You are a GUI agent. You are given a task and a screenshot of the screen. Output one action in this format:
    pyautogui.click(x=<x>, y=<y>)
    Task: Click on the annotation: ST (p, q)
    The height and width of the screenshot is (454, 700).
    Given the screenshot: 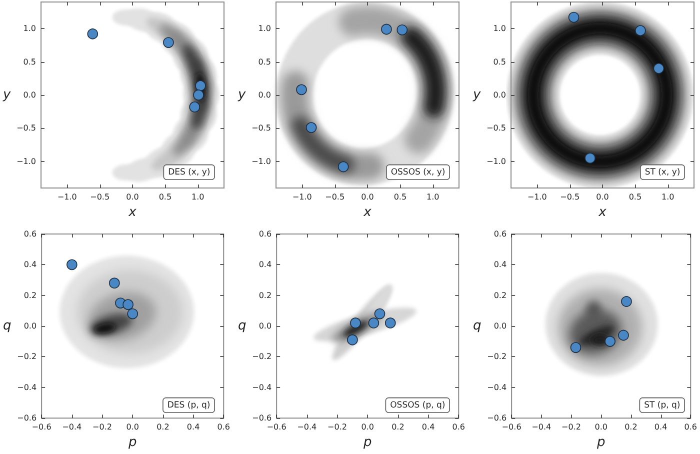 What is the action you would take?
    pyautogui.click(x=662, y=405)
    